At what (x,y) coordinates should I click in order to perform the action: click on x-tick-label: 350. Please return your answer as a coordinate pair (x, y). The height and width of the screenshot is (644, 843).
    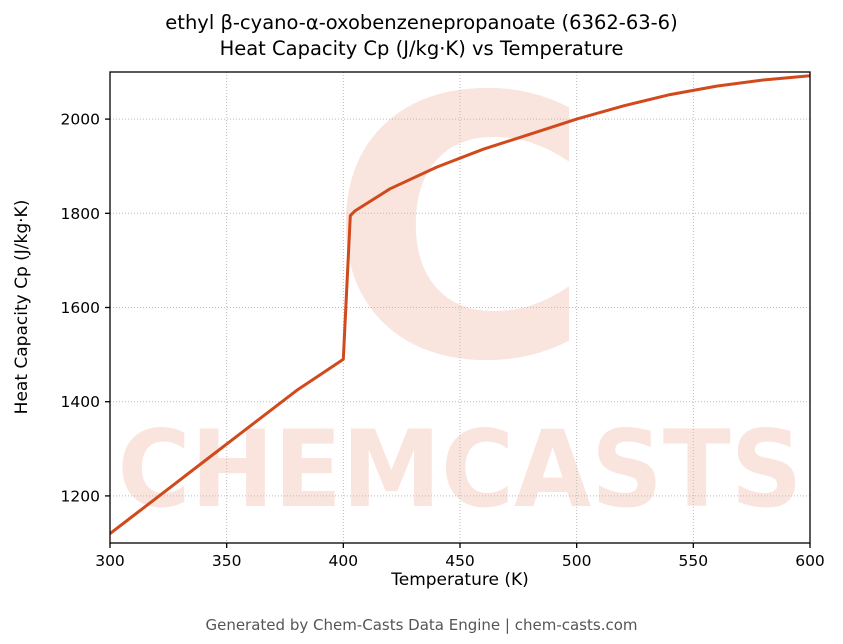
    Looking at the image, I should click on (227, 561).